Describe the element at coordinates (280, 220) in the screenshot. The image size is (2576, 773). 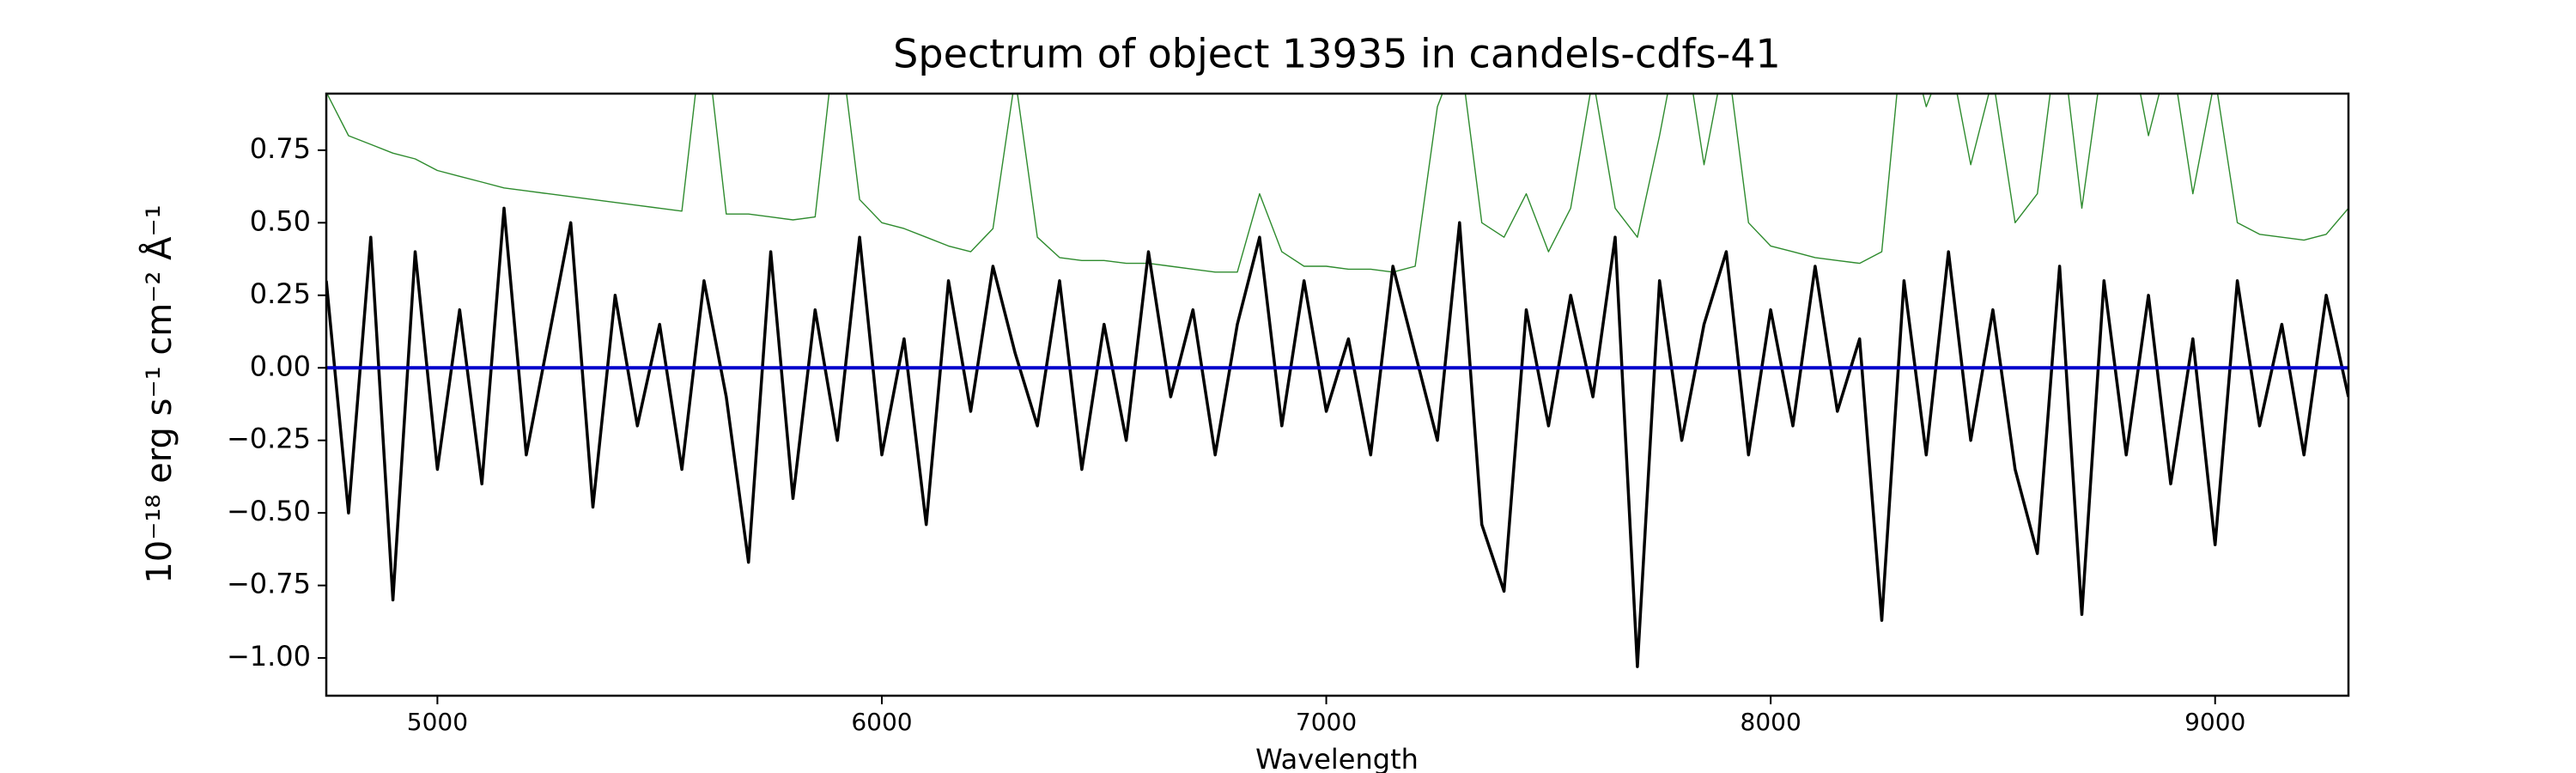
I see `y-tick-label: 0.50` at that location.